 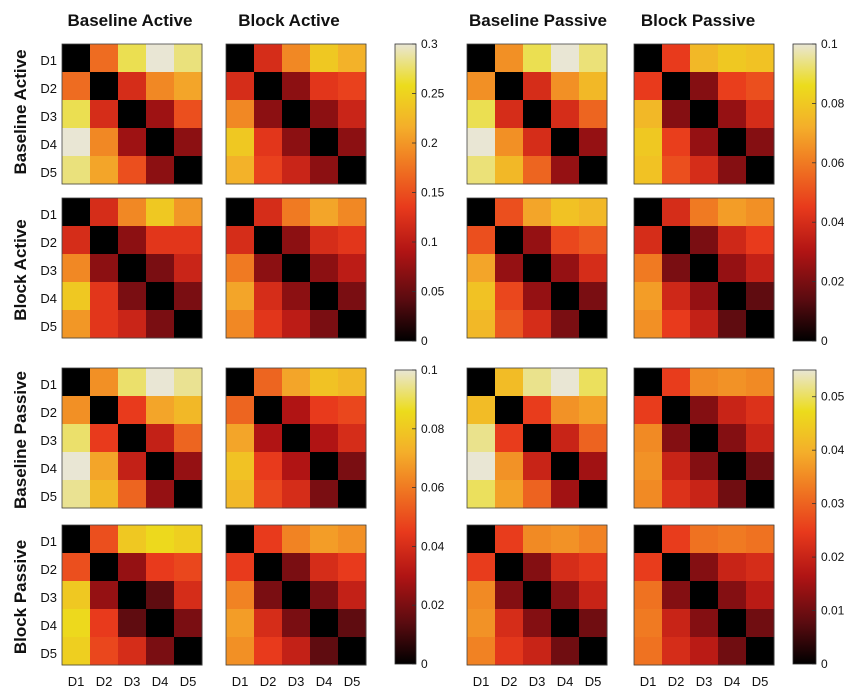 What do you see at coordinates (48, 326) in the screenshot?
I see `y-tick-label: D5` at bounding box center [48, 326].